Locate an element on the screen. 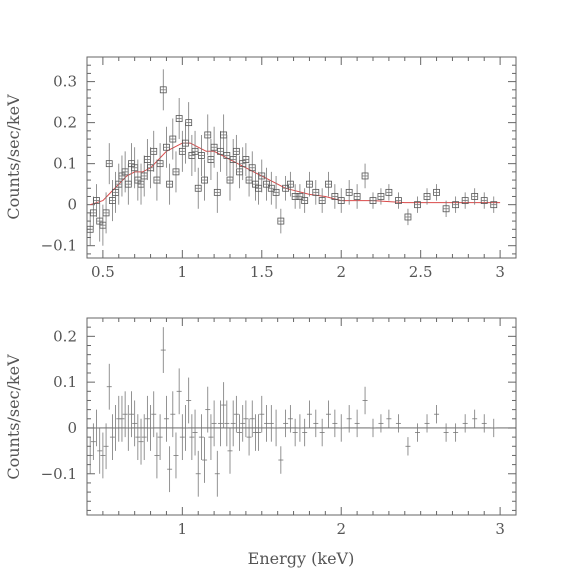 The image size is (574, 574). spectrum-x-tick-label: 1 is located at coordinates (183, 272).